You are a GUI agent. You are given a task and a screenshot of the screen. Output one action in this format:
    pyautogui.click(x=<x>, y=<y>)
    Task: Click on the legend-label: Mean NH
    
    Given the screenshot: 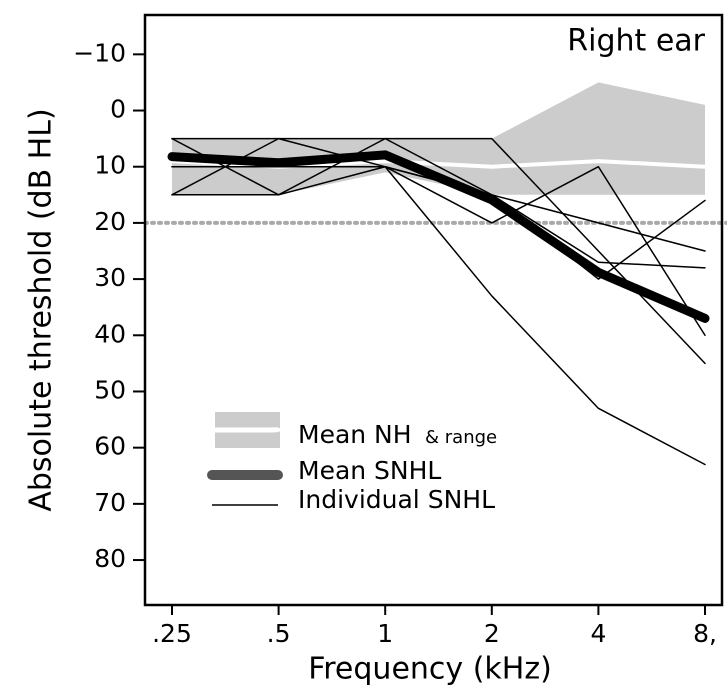 What is the action you would take?
    pyautogui.click(x=355, y=434)
    